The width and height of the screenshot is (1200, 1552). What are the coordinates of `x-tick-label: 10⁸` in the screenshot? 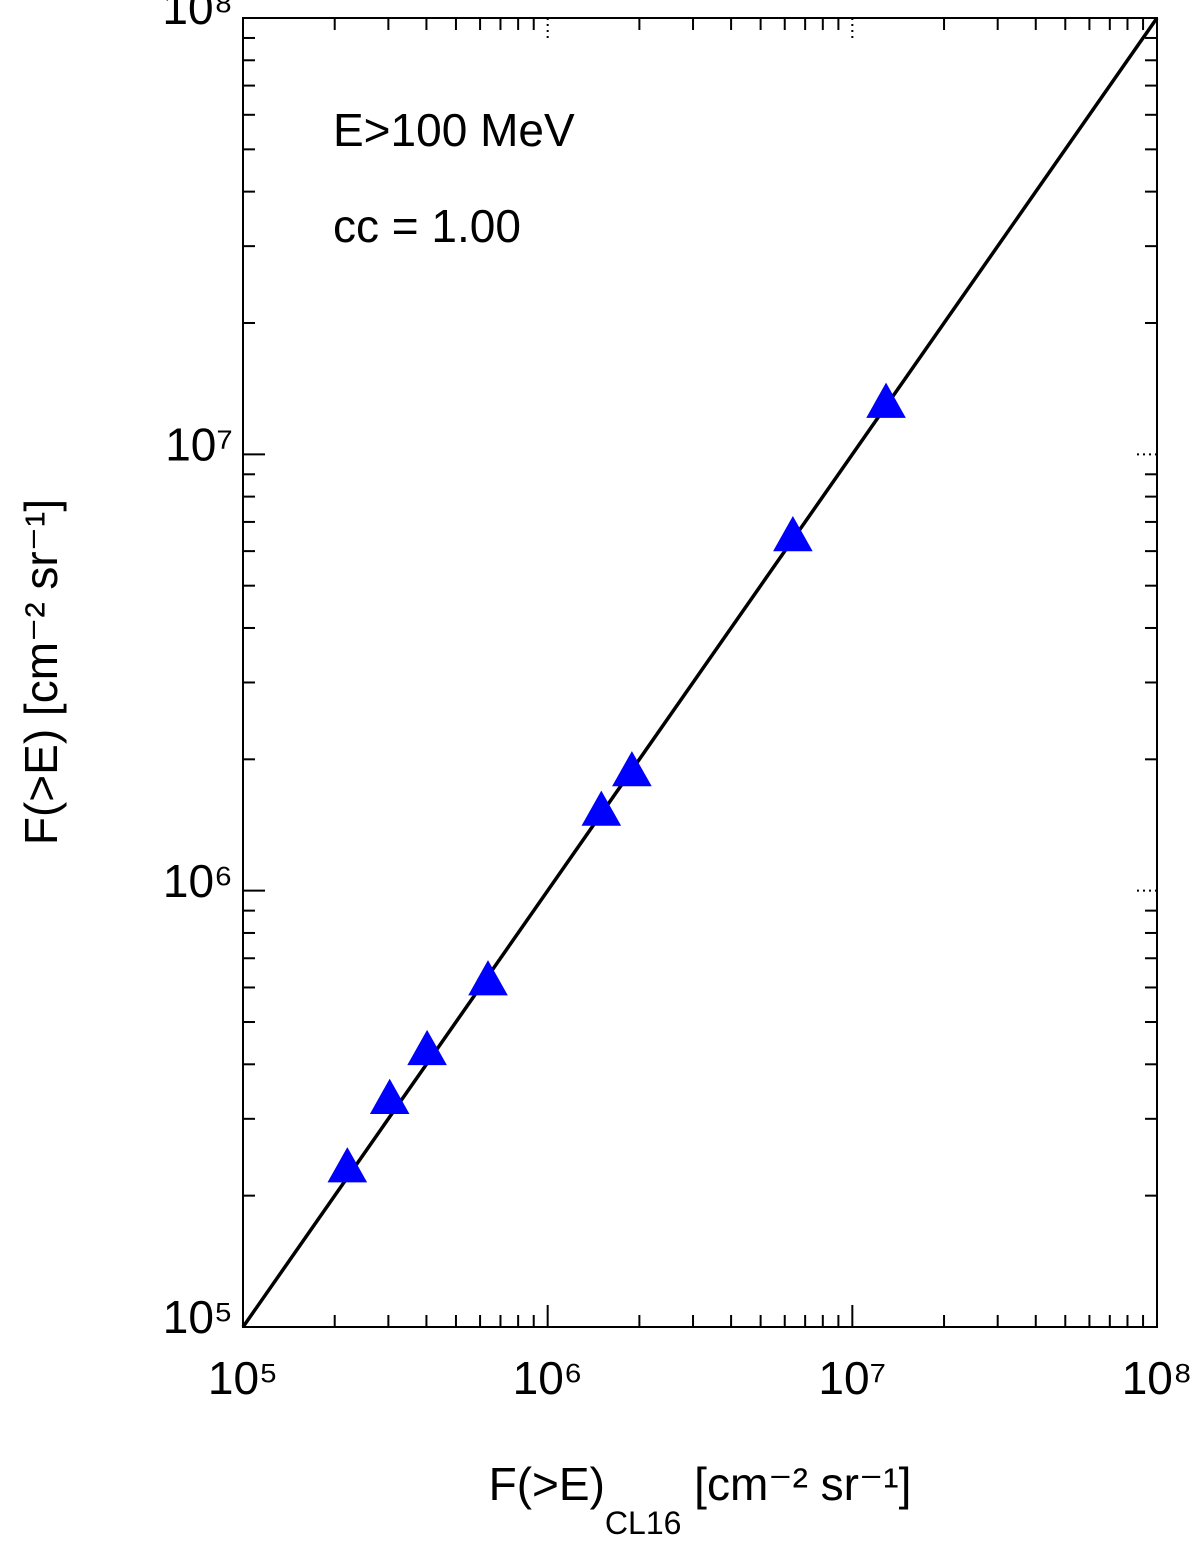 It's located at (1157, 1378).